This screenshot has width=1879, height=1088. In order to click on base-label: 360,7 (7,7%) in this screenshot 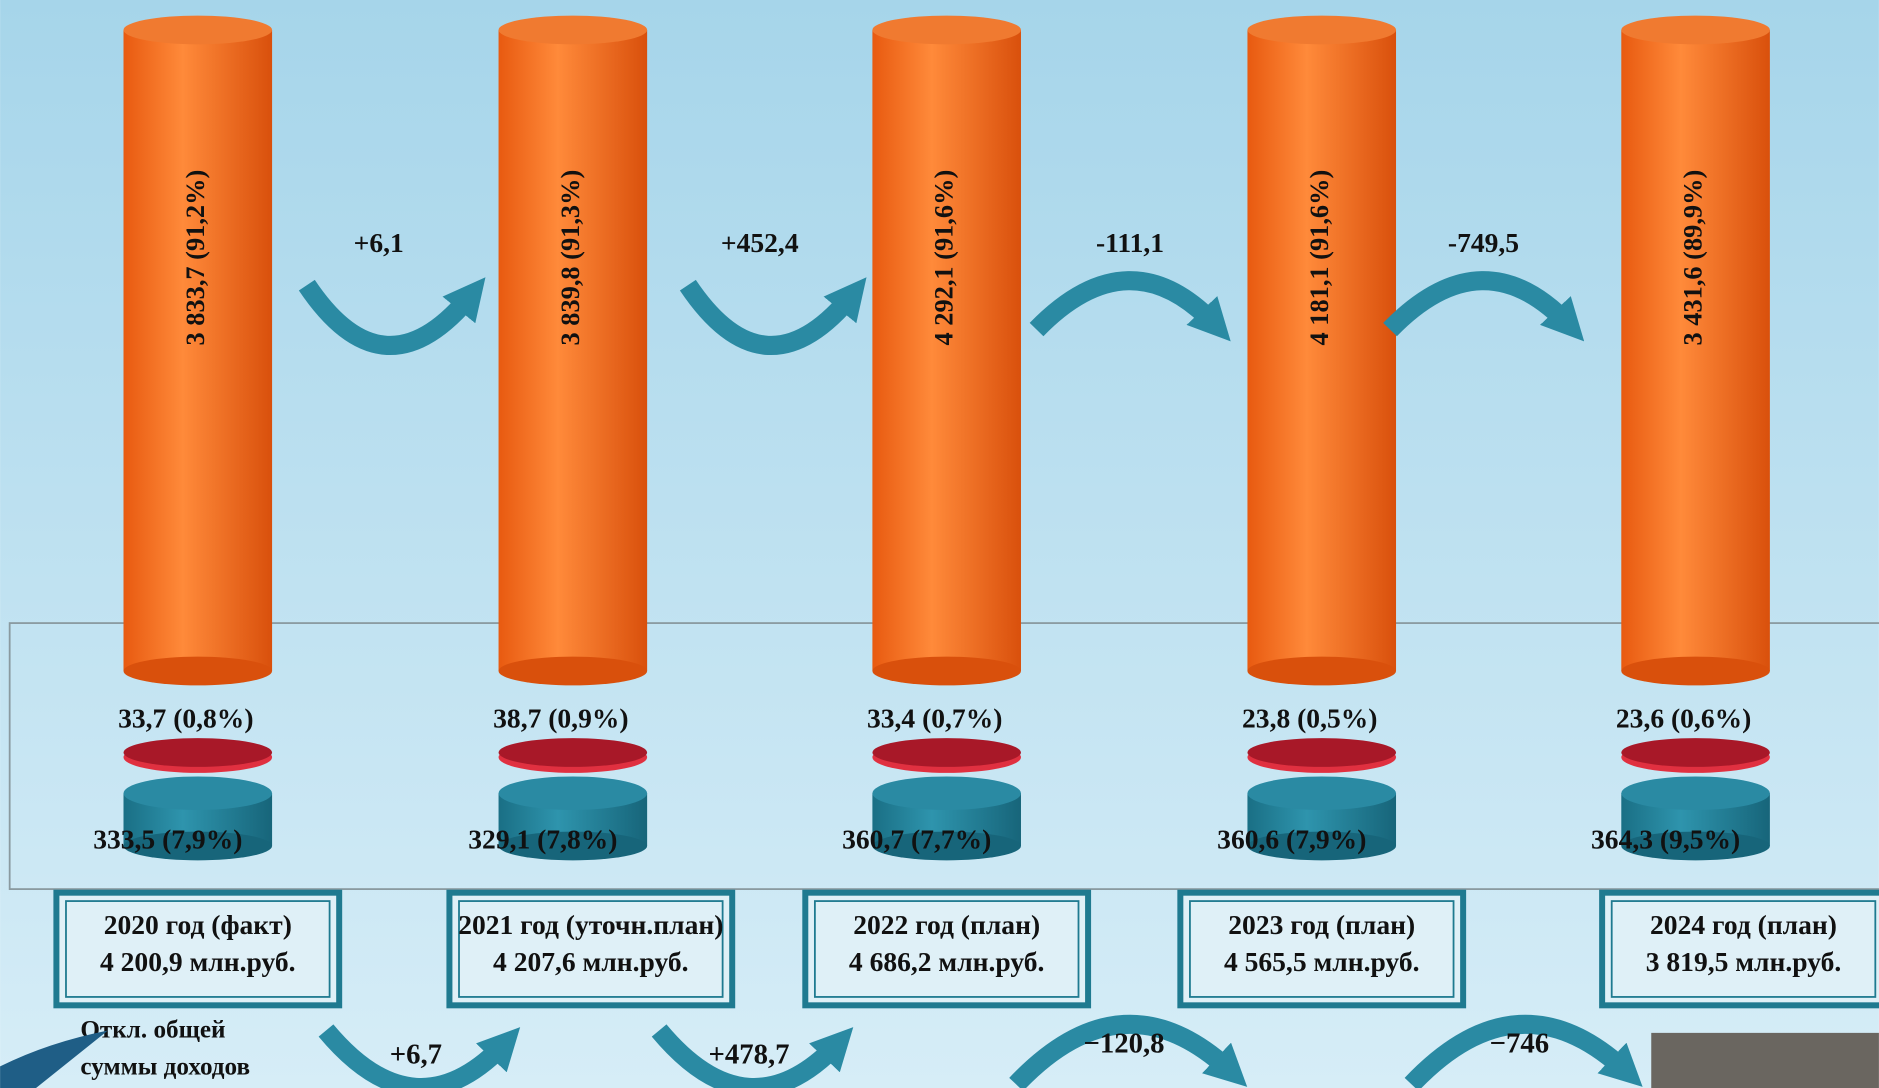, I will do `click(916, 839)`.